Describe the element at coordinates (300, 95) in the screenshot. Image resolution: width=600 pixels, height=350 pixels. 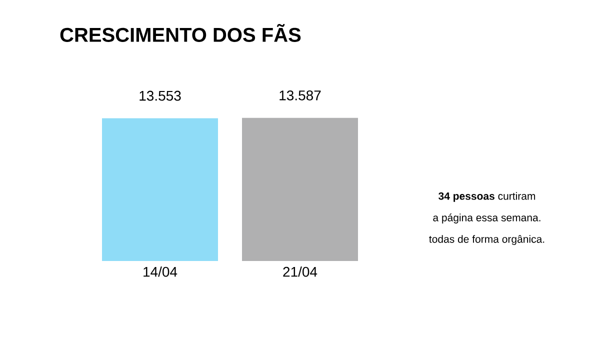
I see `data-label: 13.587` at that location.